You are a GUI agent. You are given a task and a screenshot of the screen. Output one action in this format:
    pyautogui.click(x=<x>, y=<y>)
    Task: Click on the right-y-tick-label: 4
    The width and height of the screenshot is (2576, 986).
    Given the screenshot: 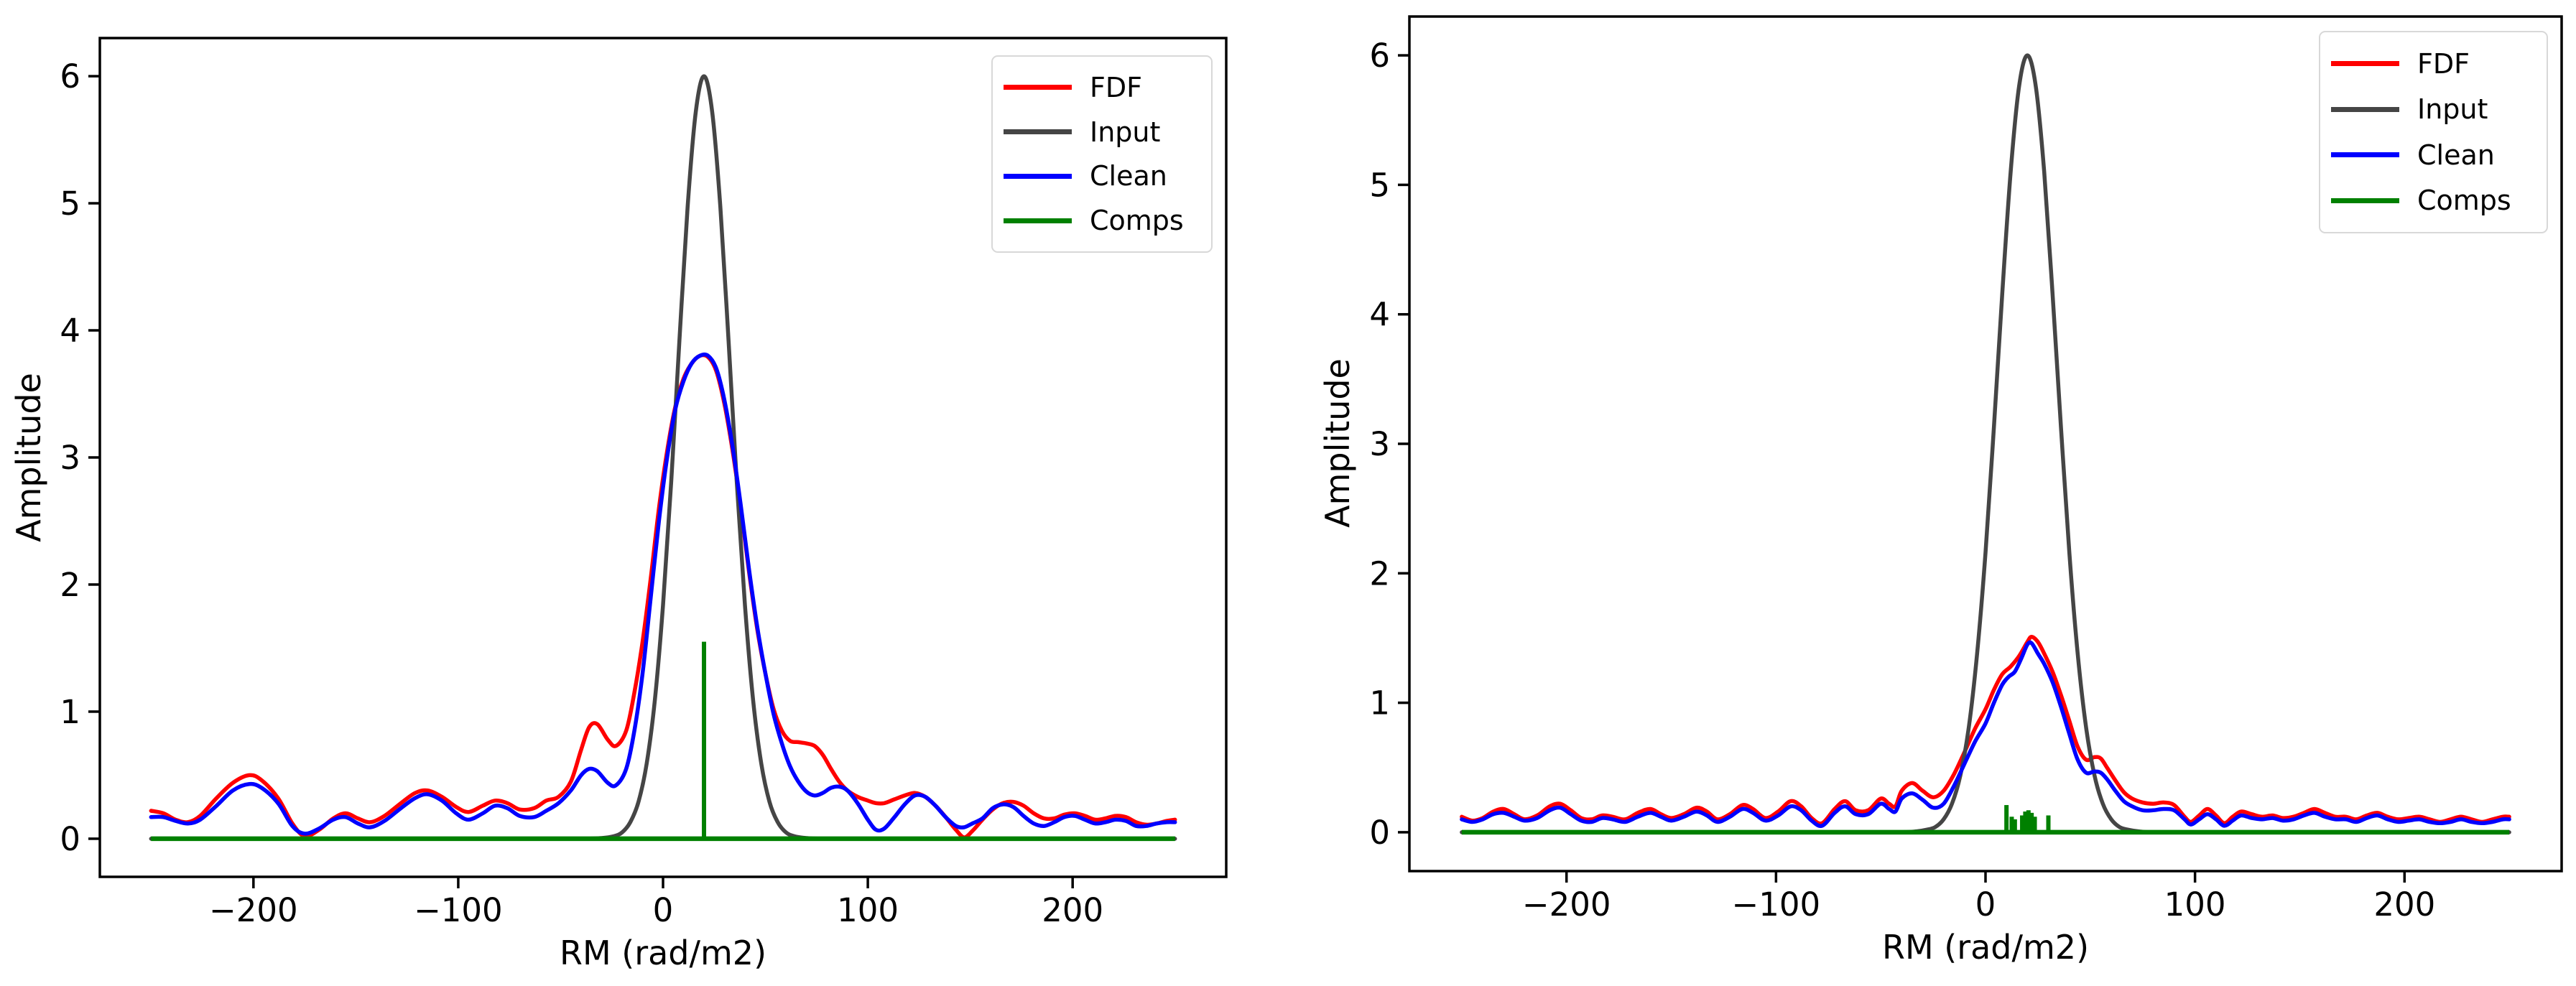 What is the action you would take?
    pyautogui.click(x=1379, y=315)
    